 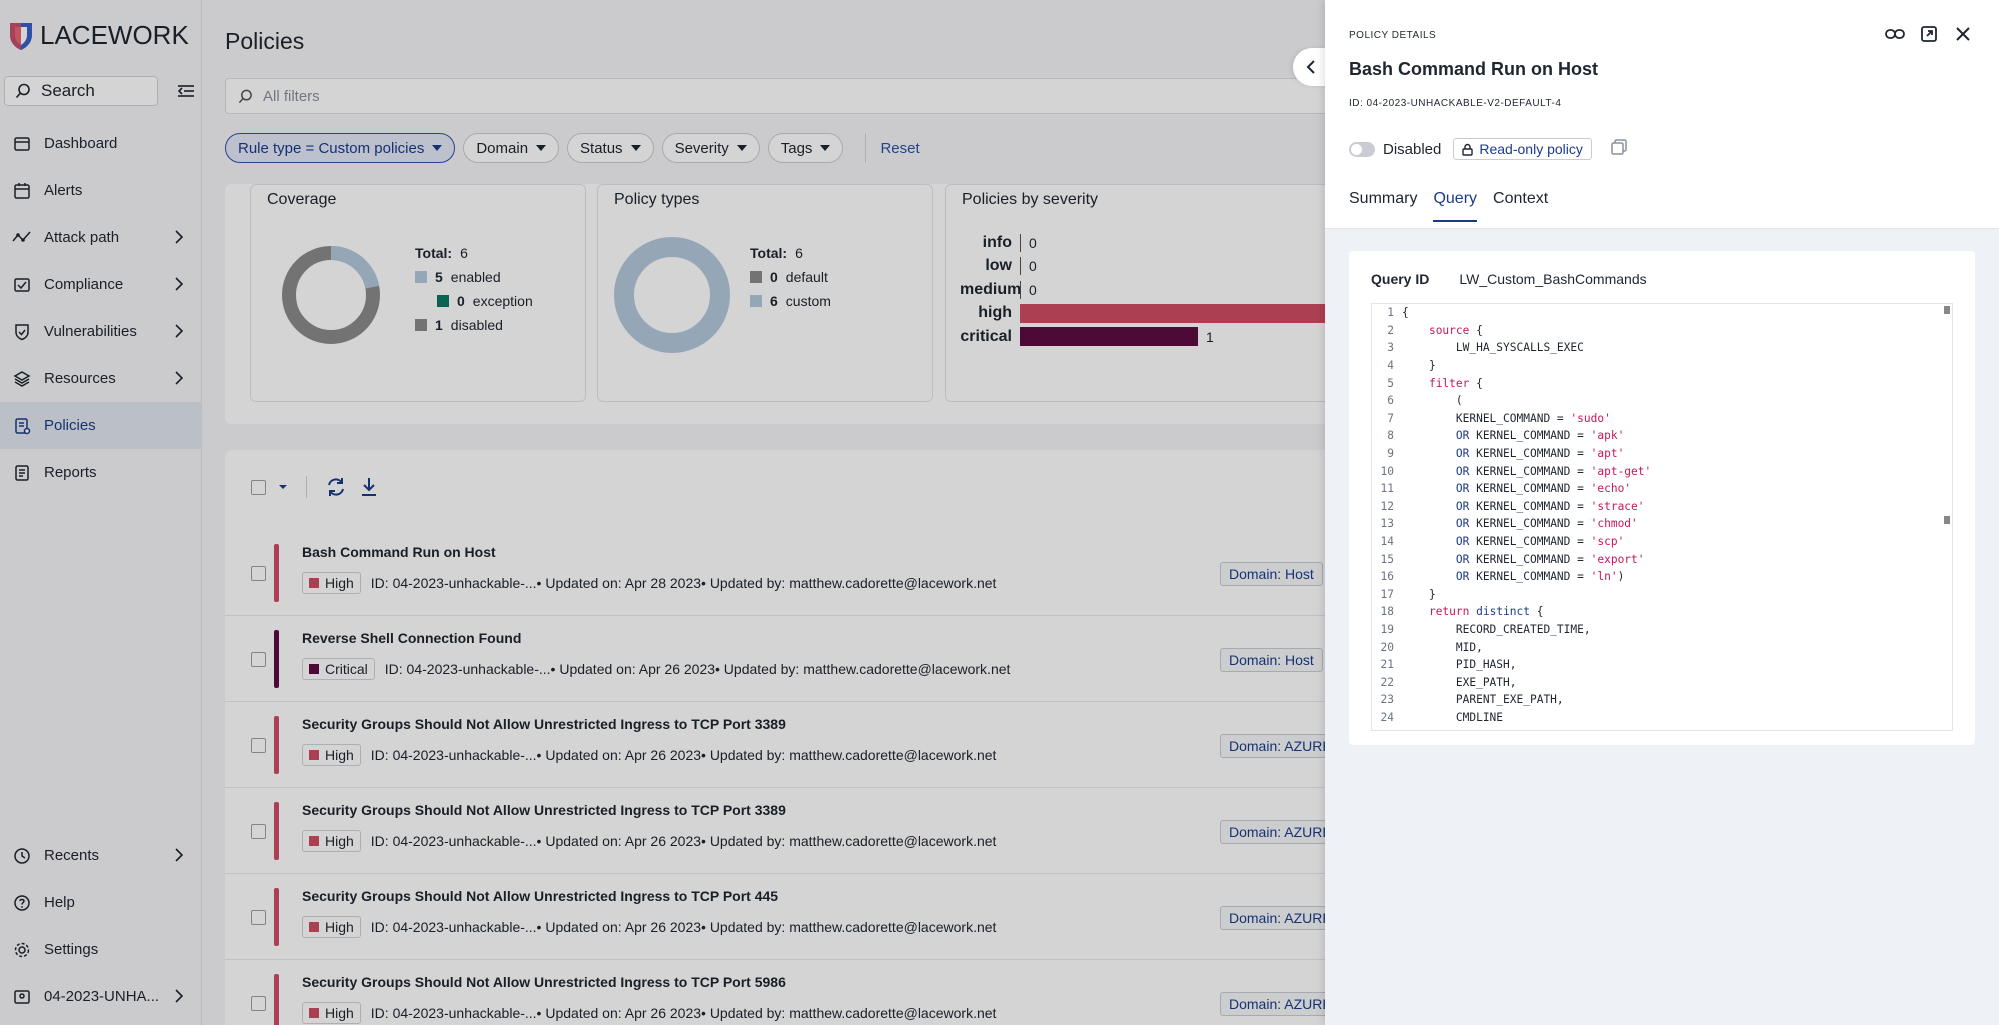 I want to click on tab-query: Query, so click(x=1455, y=206).